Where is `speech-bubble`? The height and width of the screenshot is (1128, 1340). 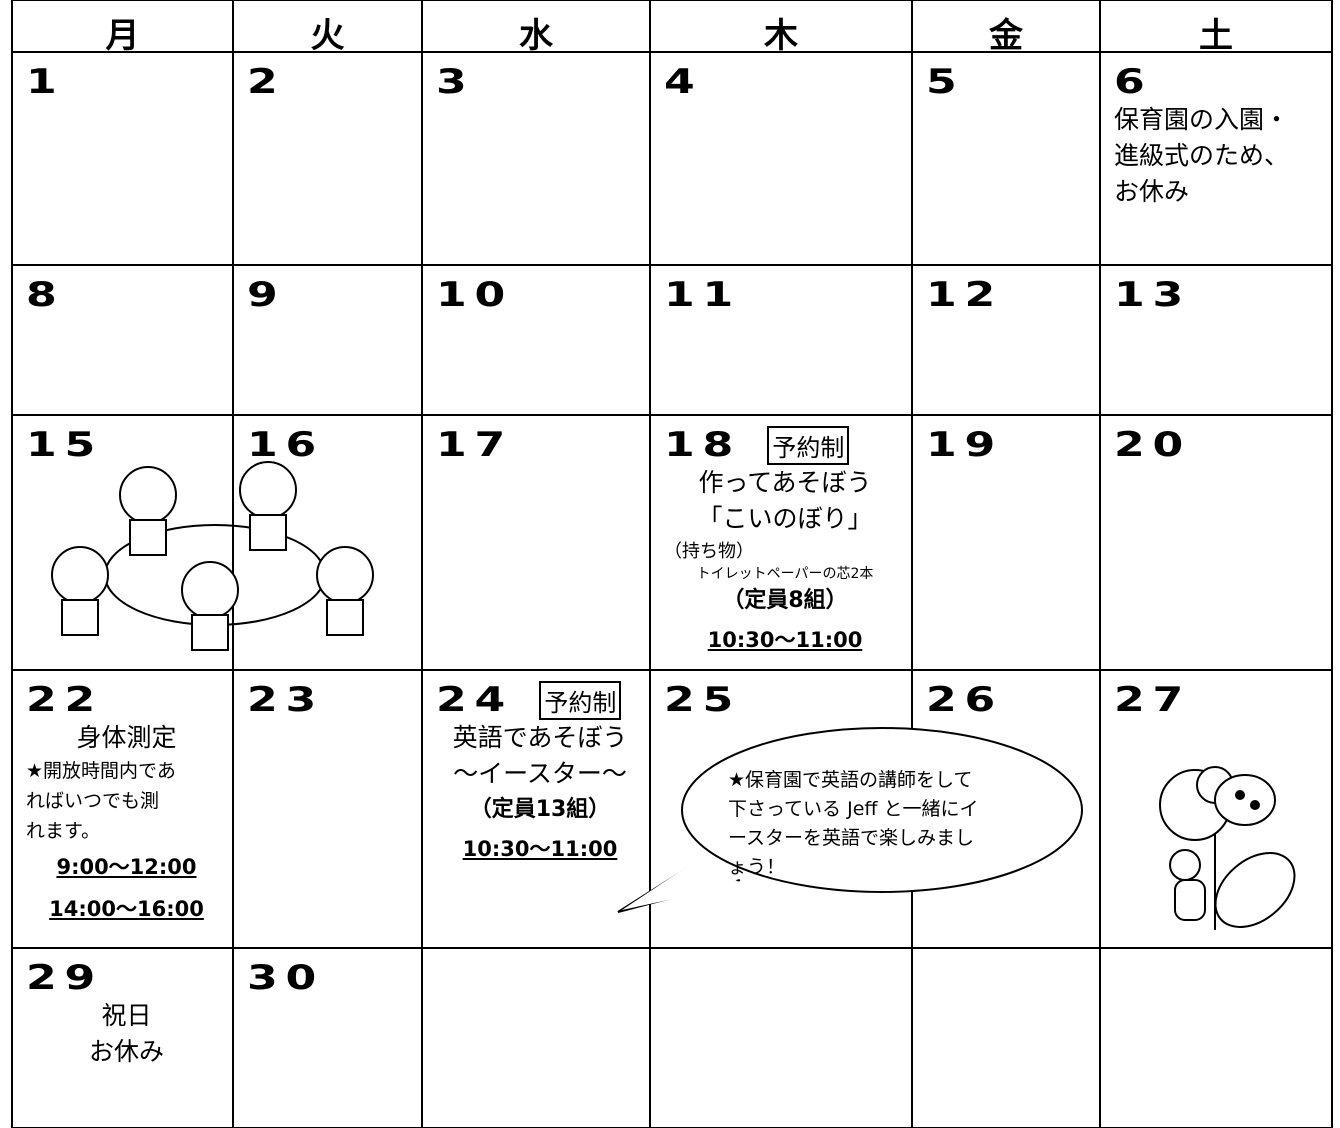
speech-bubble is located at coordinates (850, 820).